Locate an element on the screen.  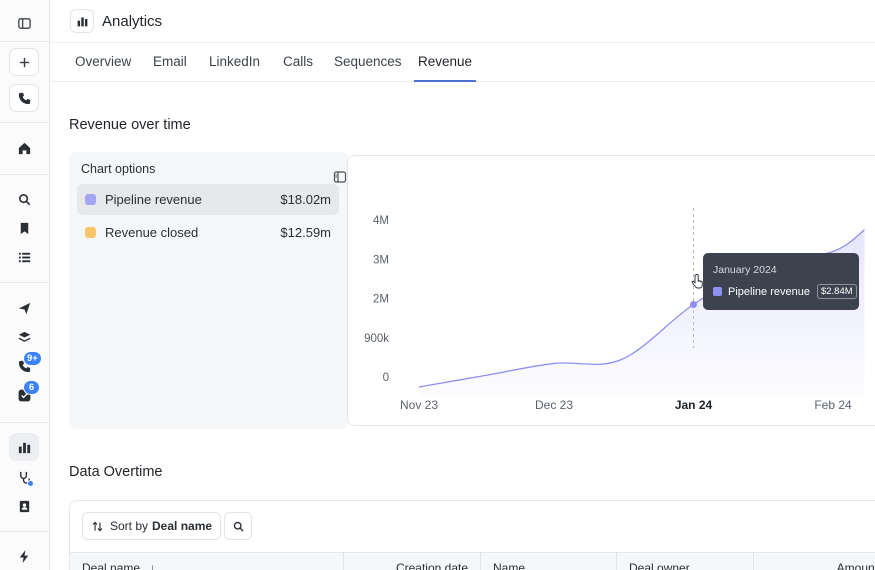
hover-data-point is located at coordinates (693, 304).